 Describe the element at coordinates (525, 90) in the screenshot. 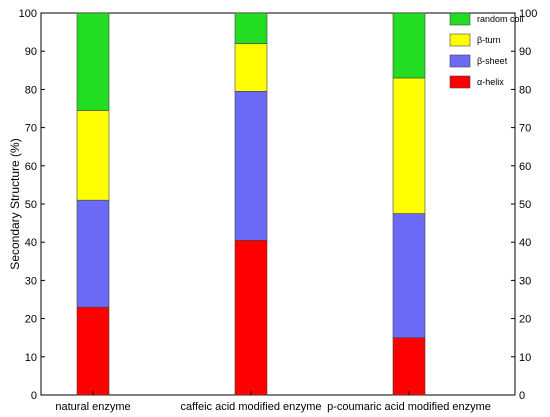

I see `right-tick-label: 80` at that location.